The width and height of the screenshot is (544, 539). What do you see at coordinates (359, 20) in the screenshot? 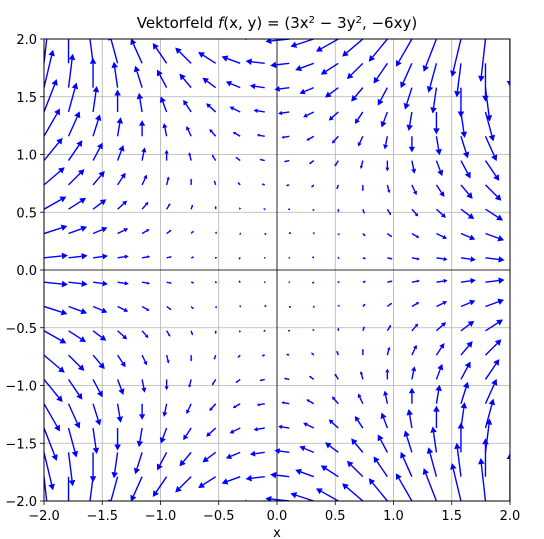
I see `title-sup2: 2` at bounding box center [359, 20].